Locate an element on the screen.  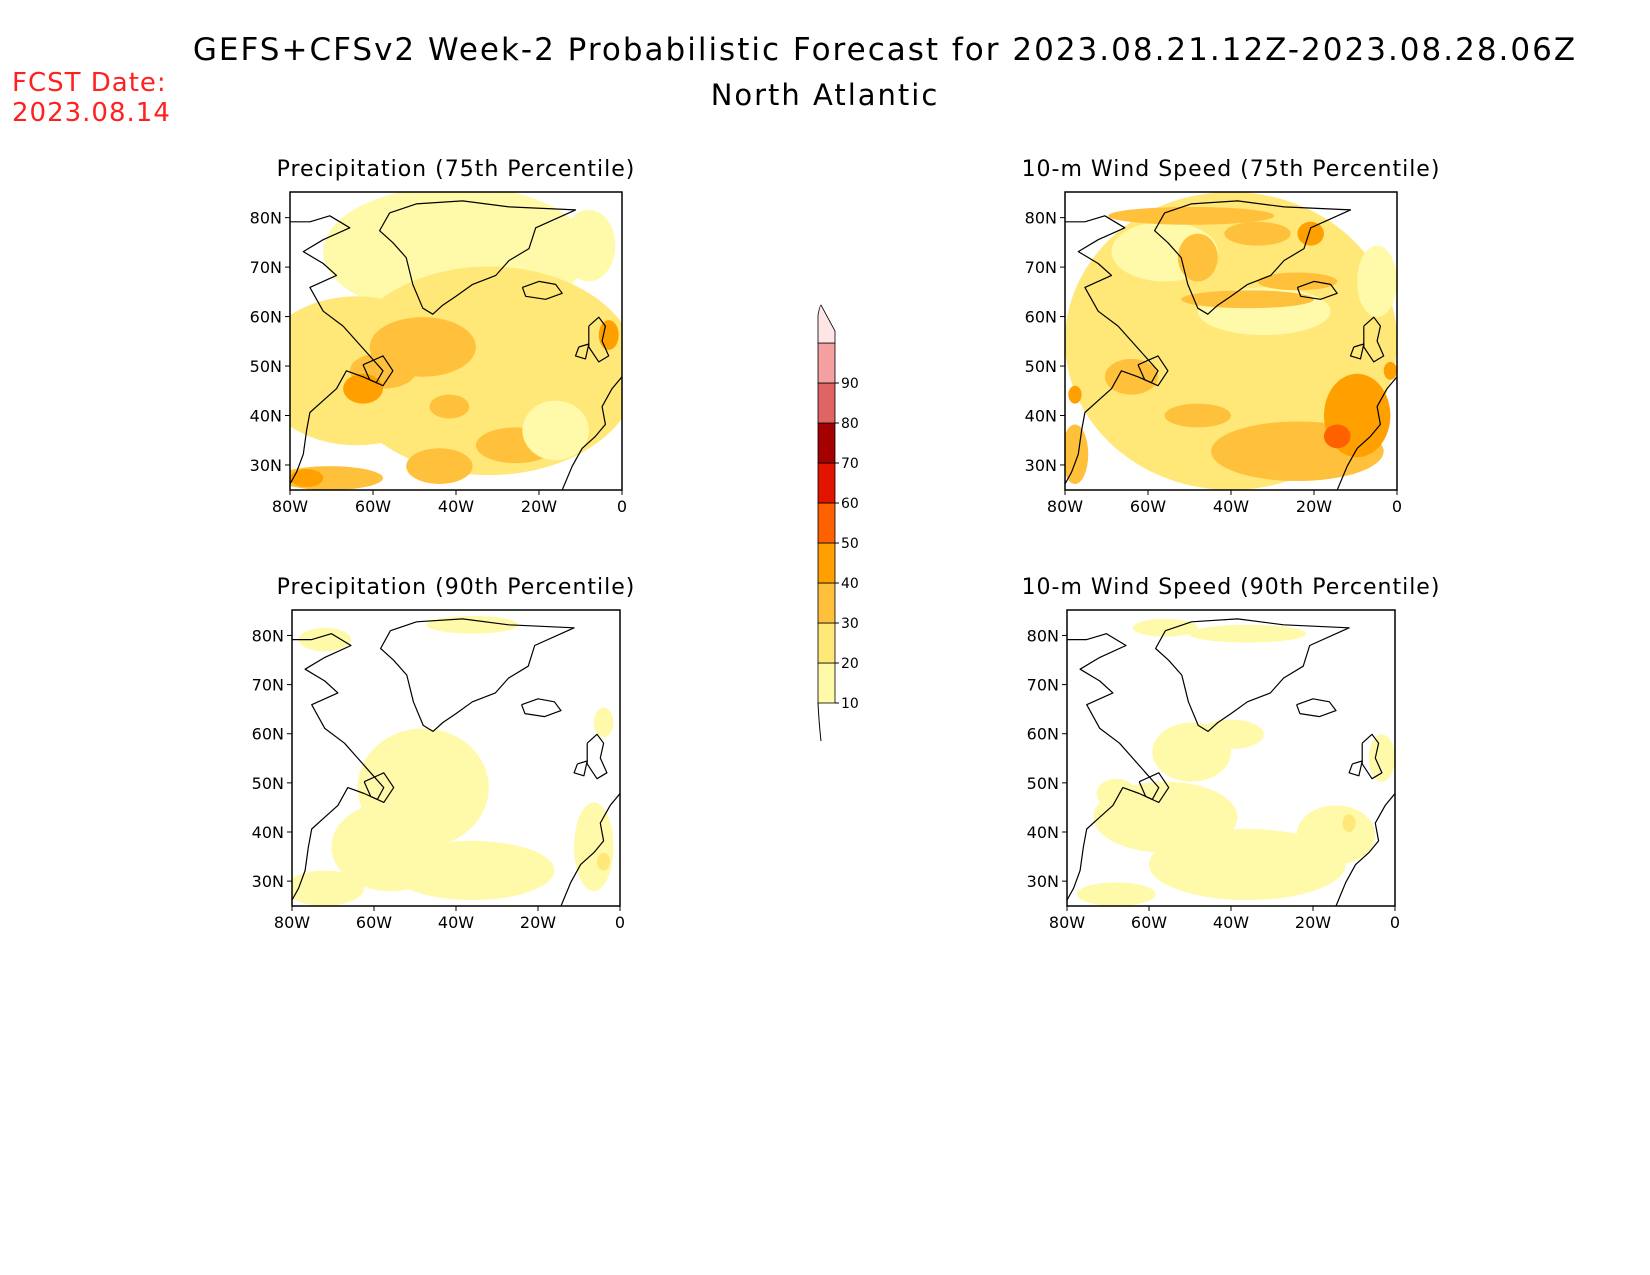
panel-title: Precipitation (90th Percentile) is located at coordinates (456, 587).